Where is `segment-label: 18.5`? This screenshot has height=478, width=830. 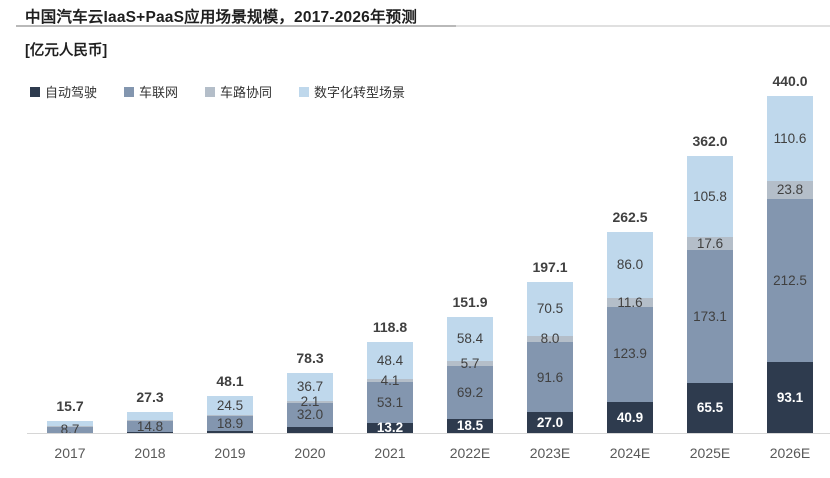 segment-label: 18.5 is located at coordinates (470, 426).